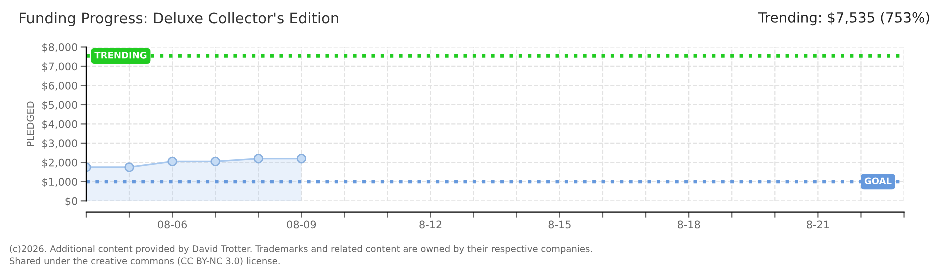  I want to click on chart-title: Funding Progress: Deluxe Collector's Edition, so click(179, 19).